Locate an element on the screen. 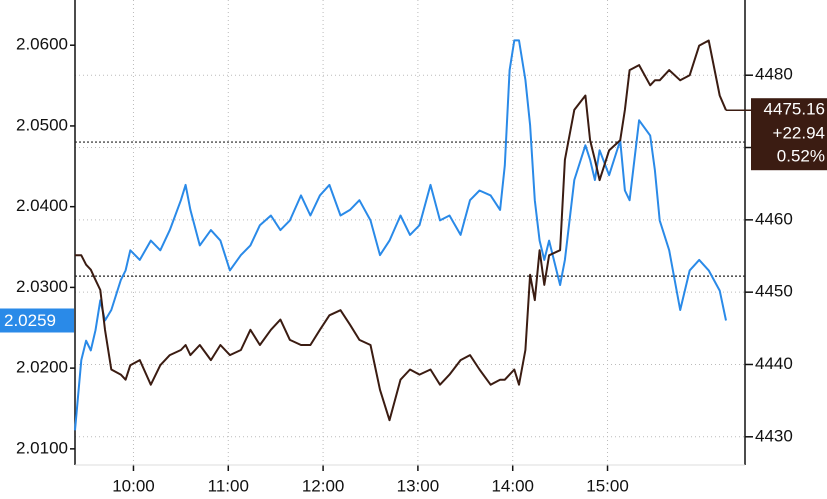  x-tick-label: 14:00 is located at coordinates (512, 485).